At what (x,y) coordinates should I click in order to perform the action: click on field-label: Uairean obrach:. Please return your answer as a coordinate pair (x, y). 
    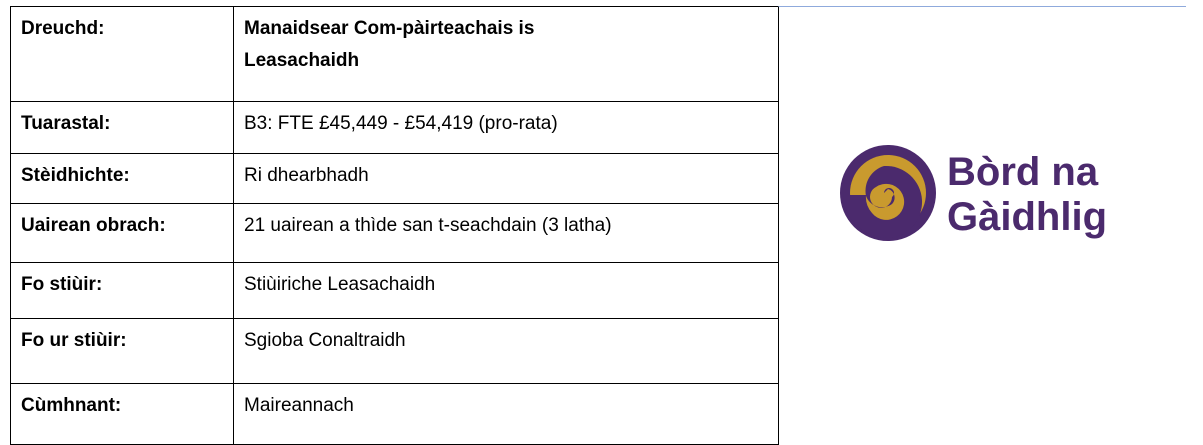
    Looking at the image, I should click on (122, 233).